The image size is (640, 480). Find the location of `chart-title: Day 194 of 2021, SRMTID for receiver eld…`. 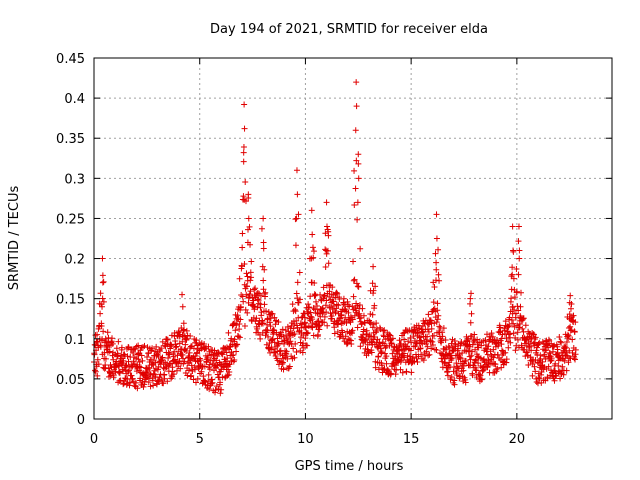

chart-title: Day 194 of 2021, SRMTID for receiver eld… is located at coordinates (349, 29).